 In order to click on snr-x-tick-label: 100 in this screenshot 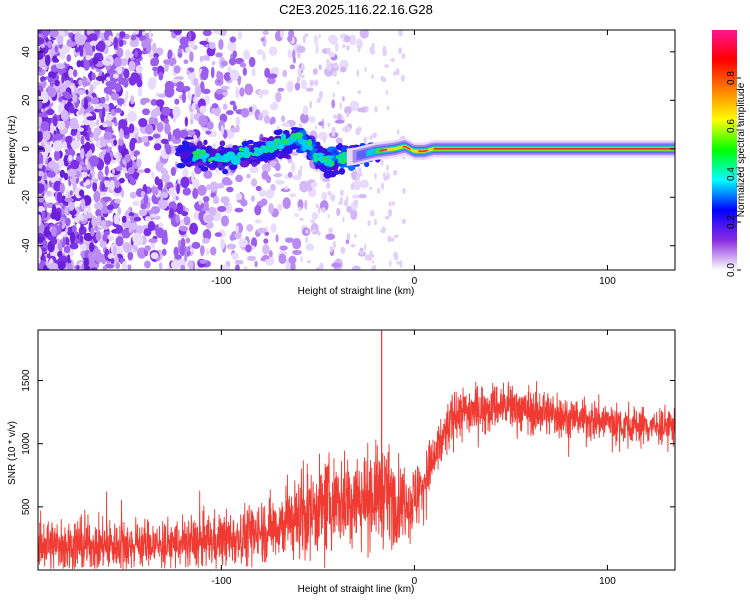, I will do `click(607, 581)`.